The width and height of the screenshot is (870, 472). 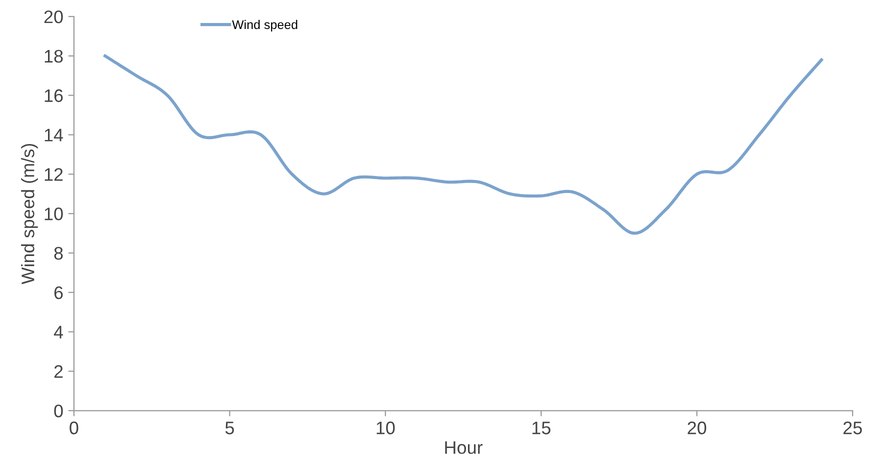 What do you see at coordinates (265, 26) in the screenshot?
I see `legend-label: Wind speed` at bounding box center [265, 26].